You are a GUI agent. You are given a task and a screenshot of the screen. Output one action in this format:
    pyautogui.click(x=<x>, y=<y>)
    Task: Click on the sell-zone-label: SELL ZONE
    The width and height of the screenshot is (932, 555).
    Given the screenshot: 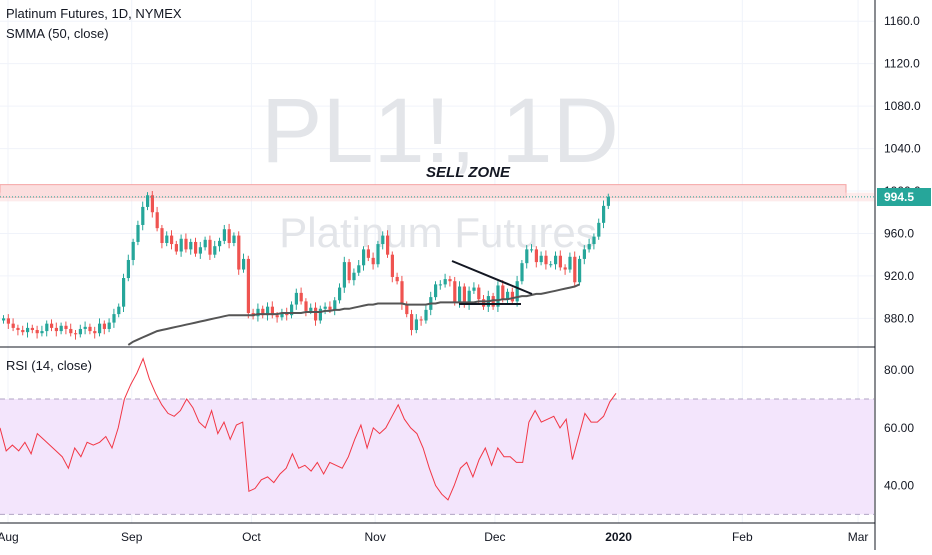 What is the action you would take?
    pyautogui.click(x=468, y=172)
    